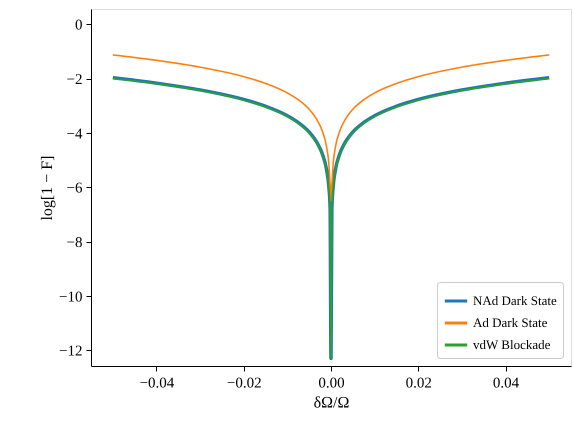  What do you see at coordinates (47, 188) in the screenshot?
I see `y-axis-title: log[1 − F]` at bounding box center [47, 188].